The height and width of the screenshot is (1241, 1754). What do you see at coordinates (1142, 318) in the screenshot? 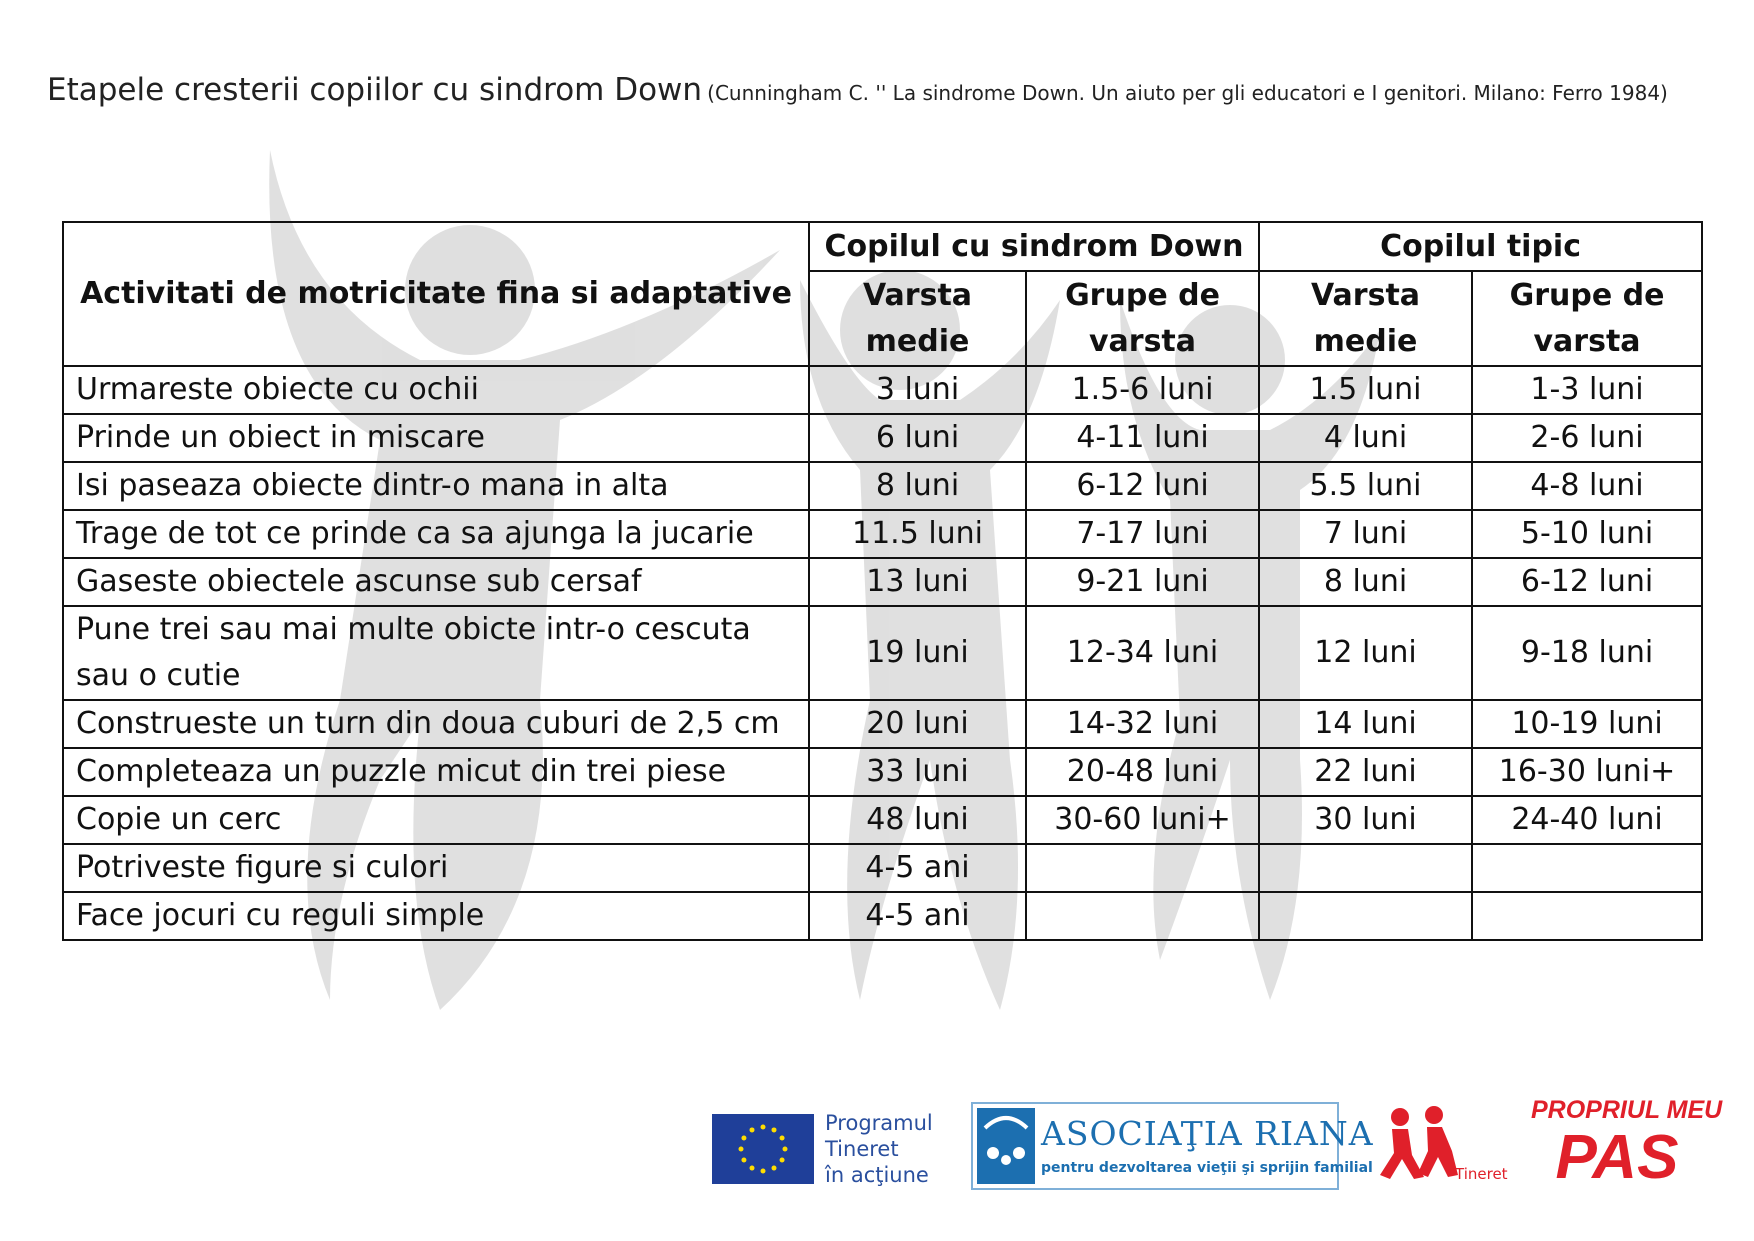
I see `column-header: Grupe de varsta` at bounding box center [1142, 318].